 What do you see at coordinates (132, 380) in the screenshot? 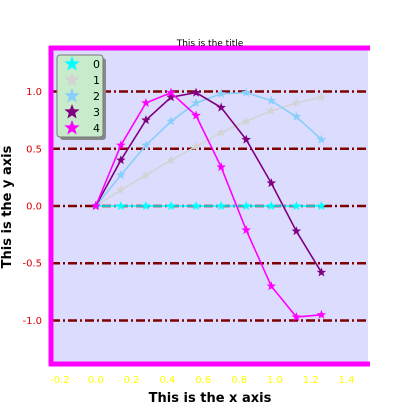
I see `x-tick-label-2: 0.2` at bounding box center [132, 380].